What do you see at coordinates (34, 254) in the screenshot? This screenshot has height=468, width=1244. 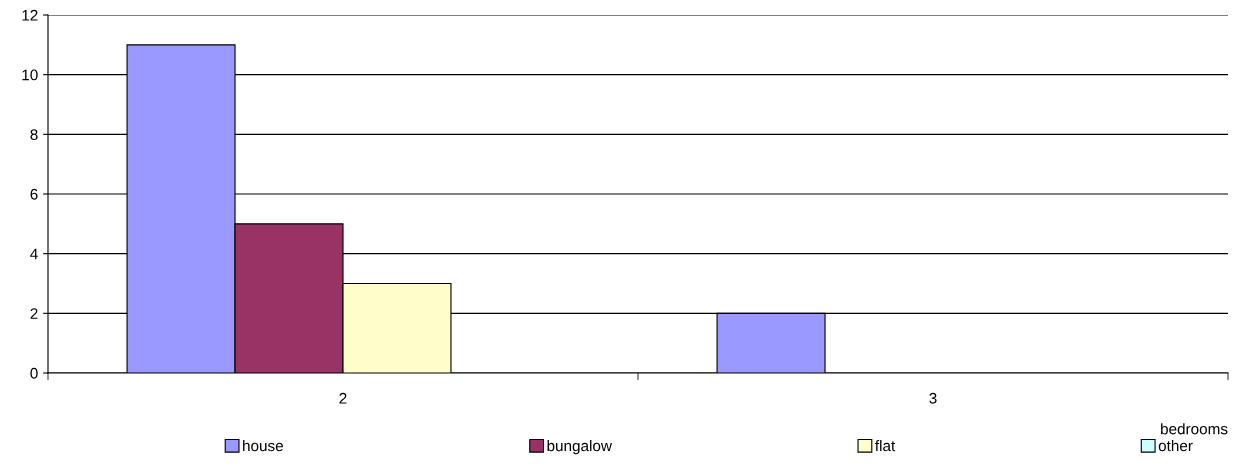 I see `y-tick-label: 4` at bounding box center [34, 254].